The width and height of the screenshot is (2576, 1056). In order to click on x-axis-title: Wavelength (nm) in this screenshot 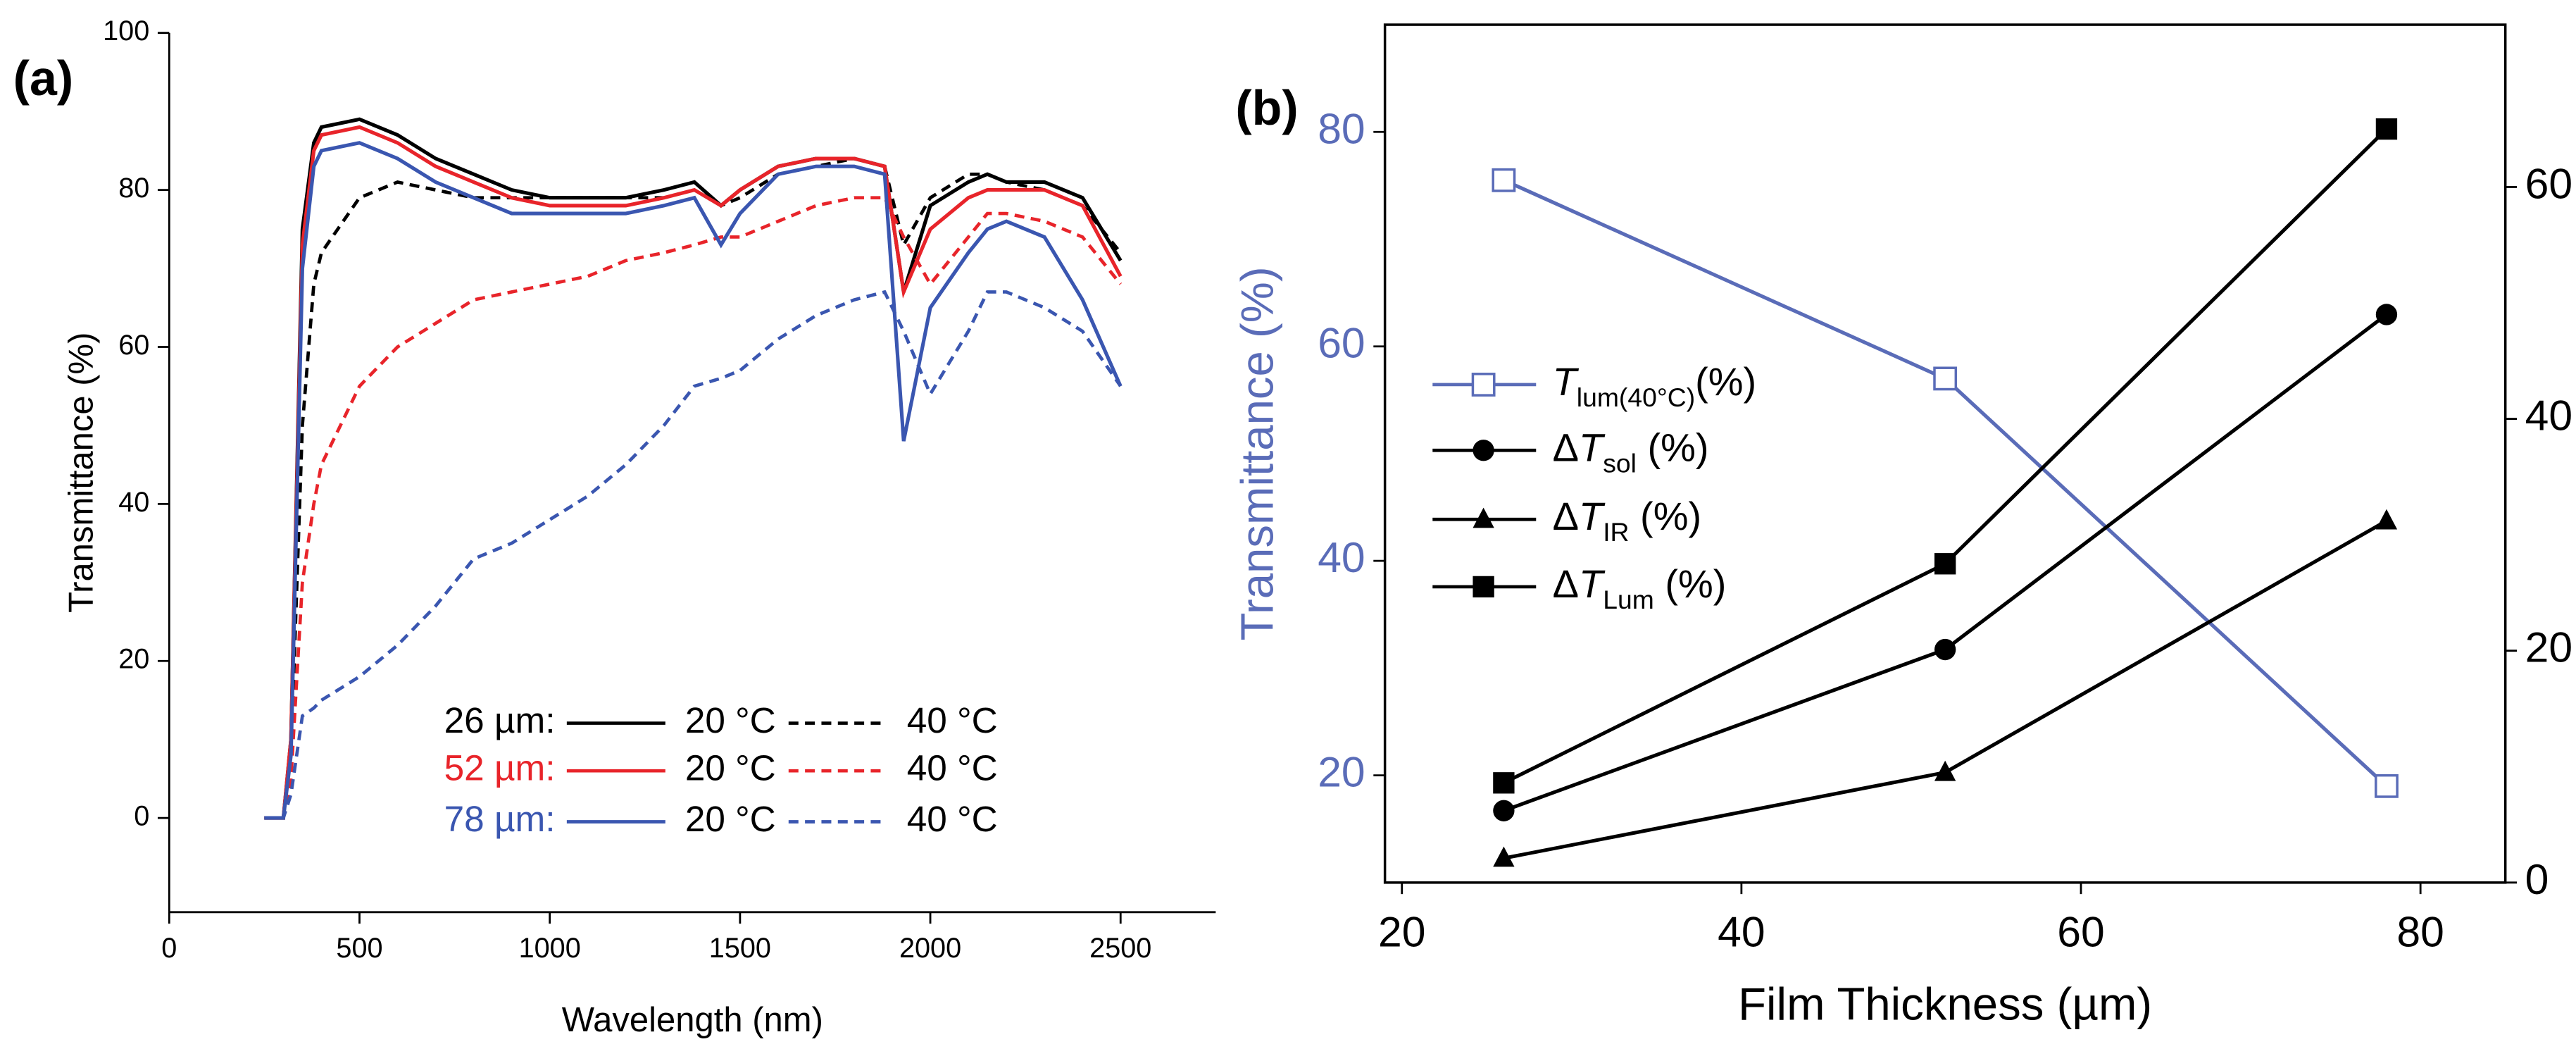, I will do `click(692, 1020)`.